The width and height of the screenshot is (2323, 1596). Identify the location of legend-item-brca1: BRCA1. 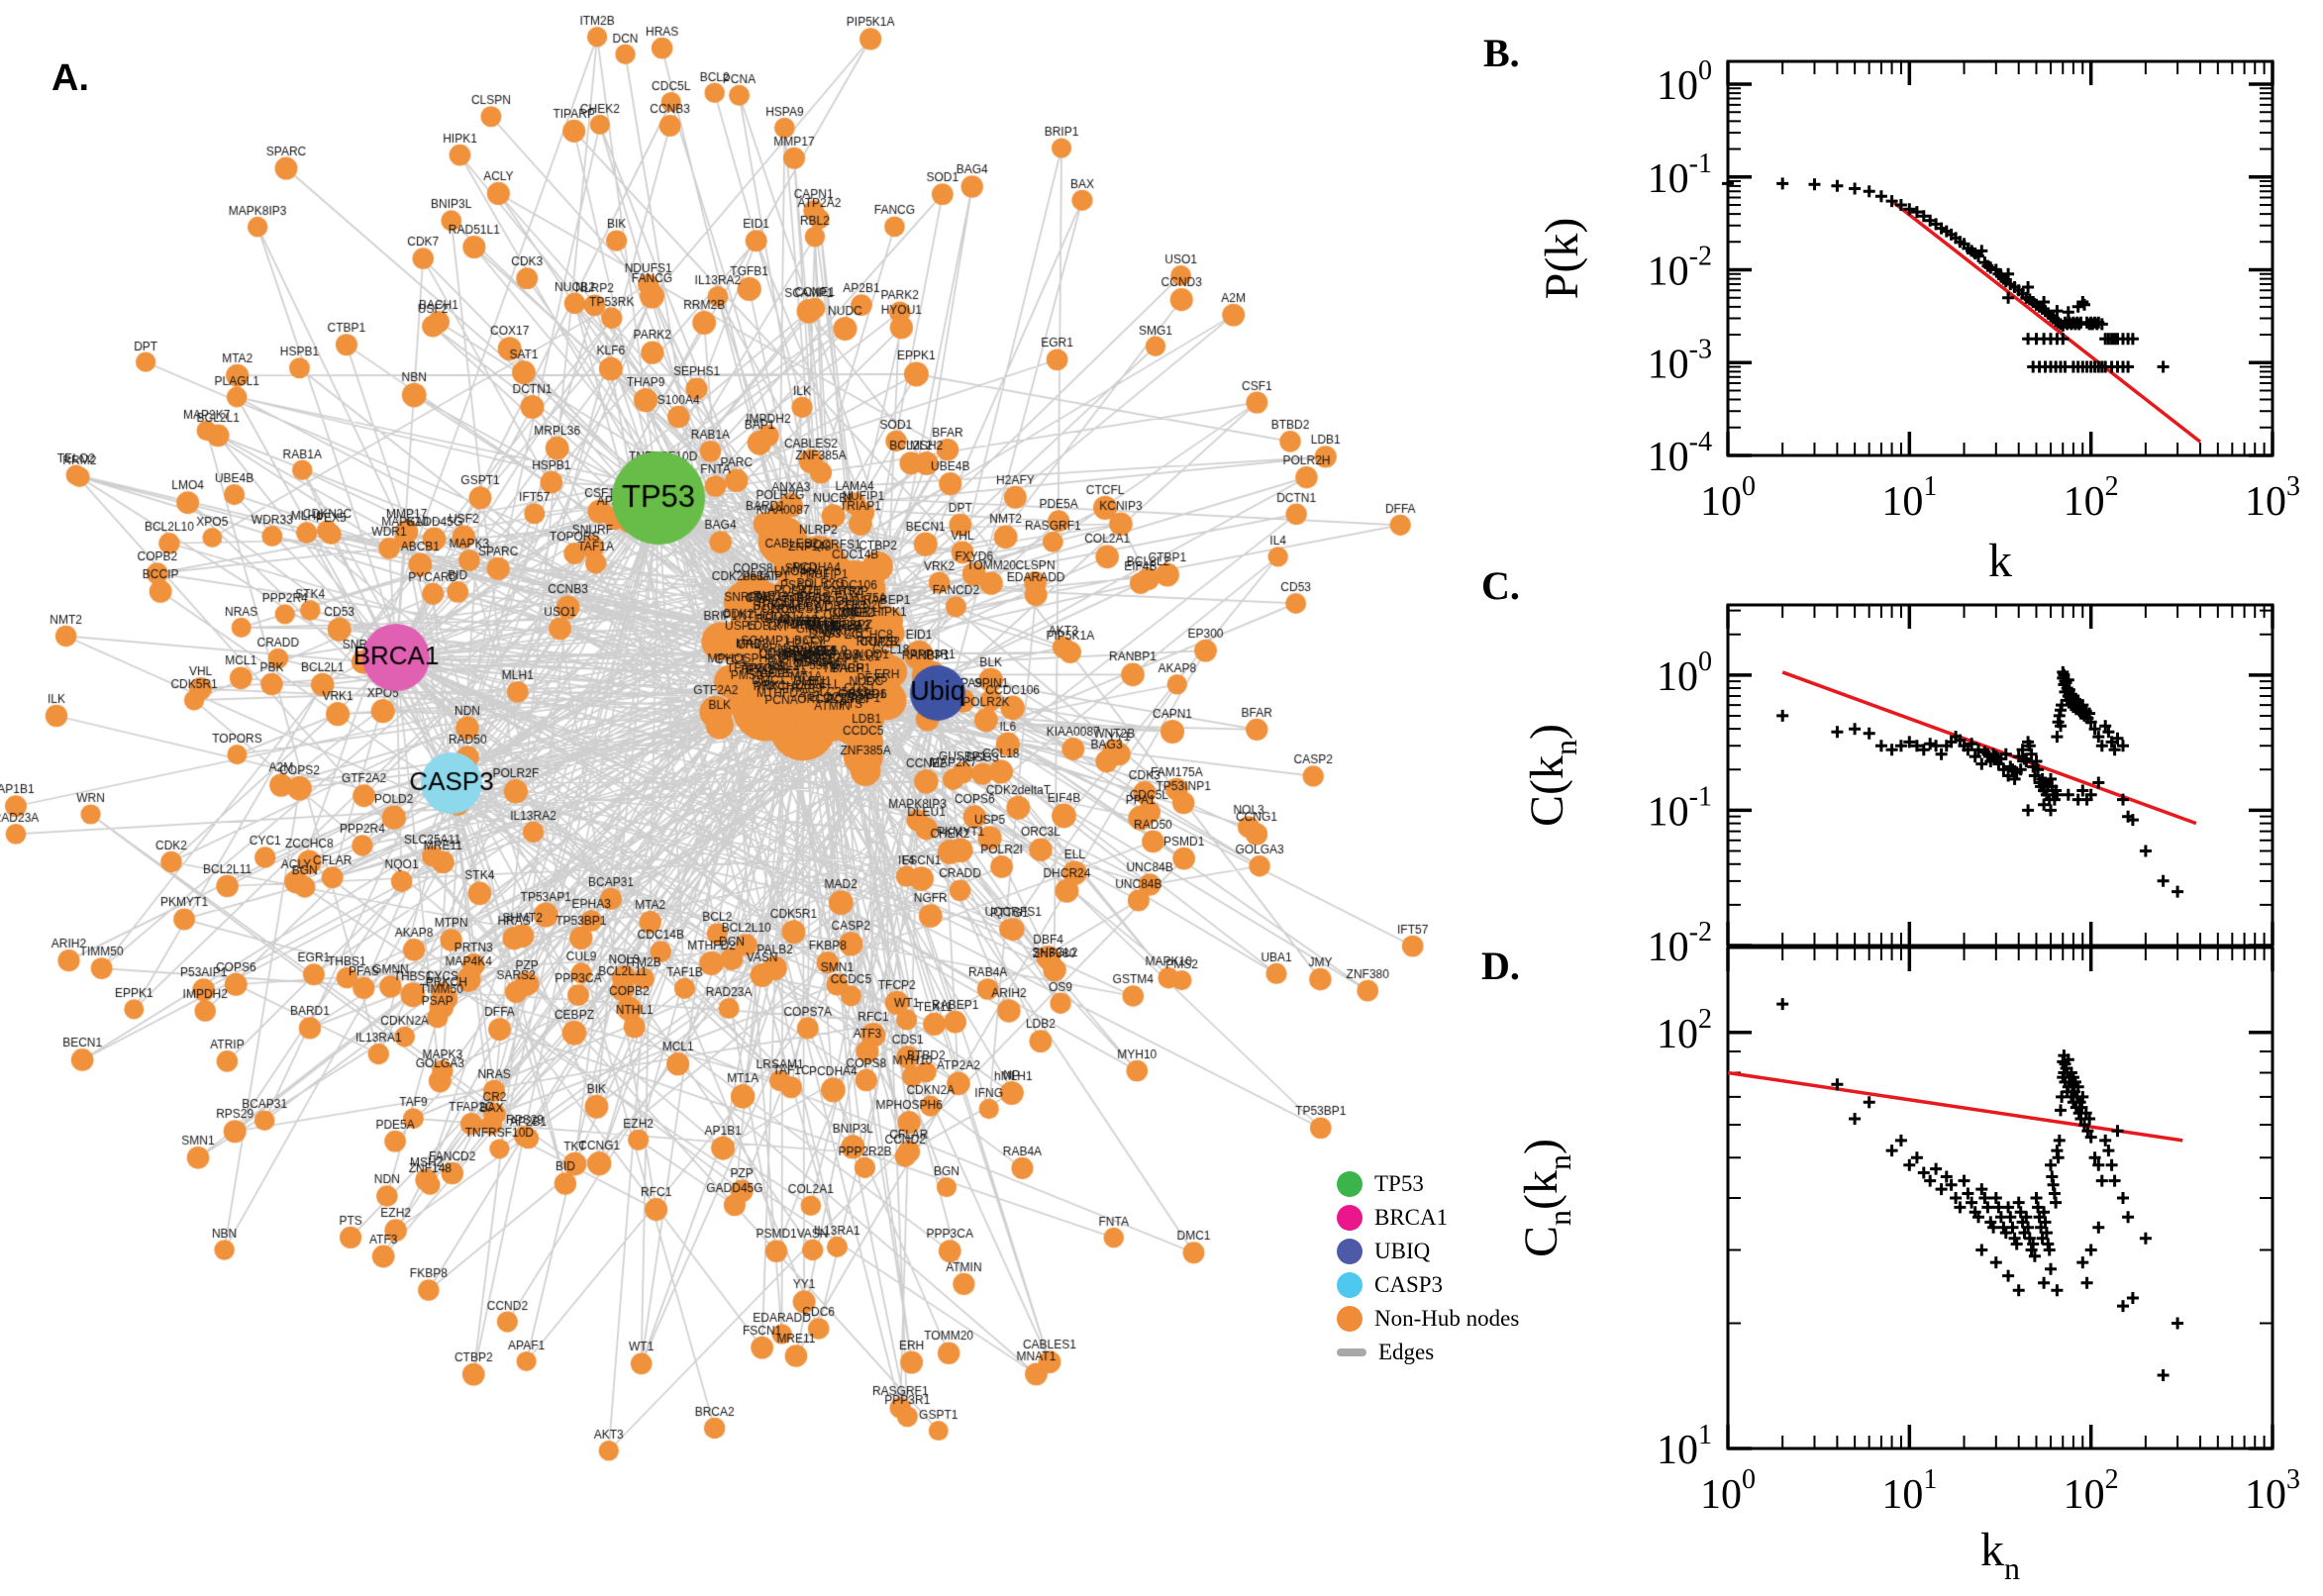
(1428, 1217).